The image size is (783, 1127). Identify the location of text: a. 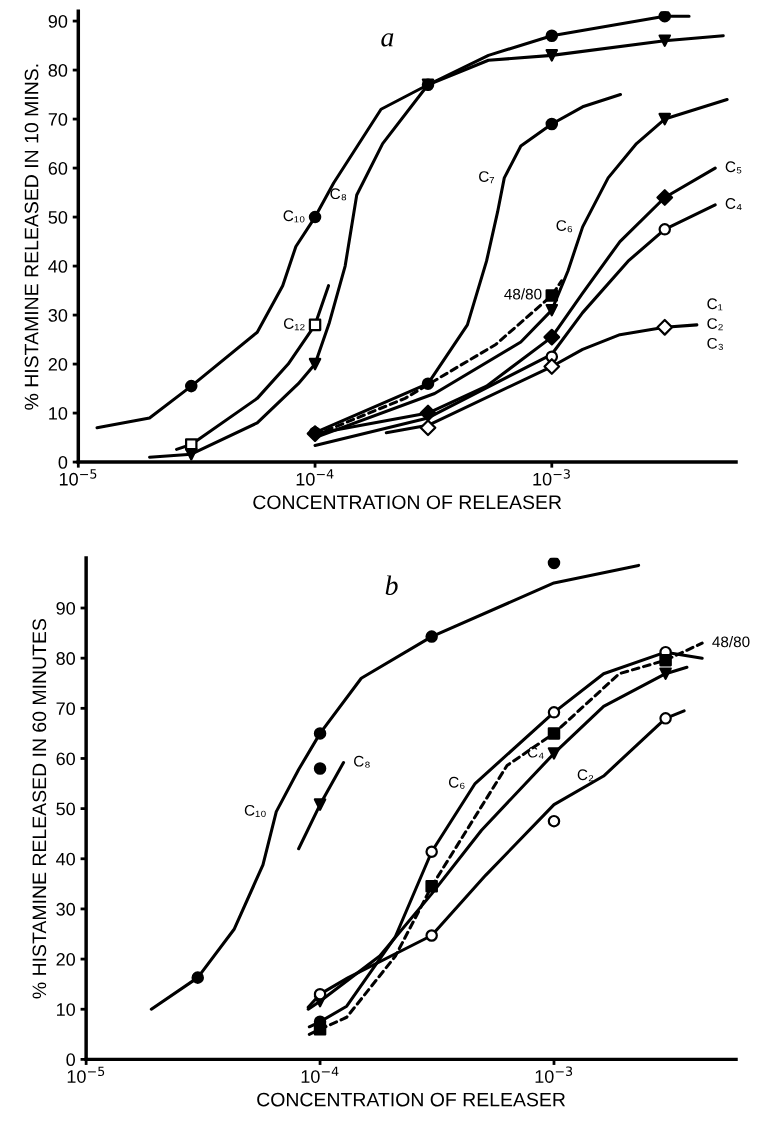
(387, 40).